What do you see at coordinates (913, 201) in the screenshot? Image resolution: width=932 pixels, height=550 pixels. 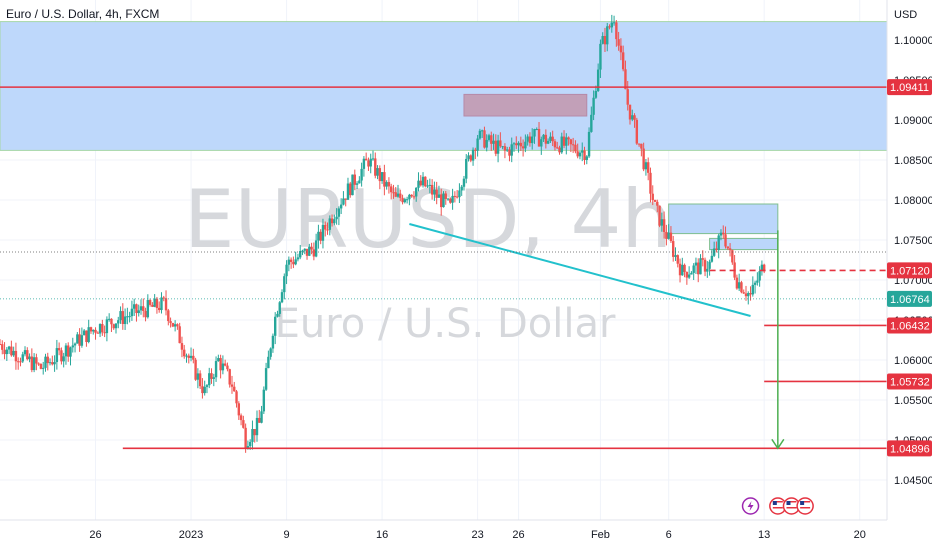 I see `price-tick-label: 1.08000` at bounding box center [913, 201].